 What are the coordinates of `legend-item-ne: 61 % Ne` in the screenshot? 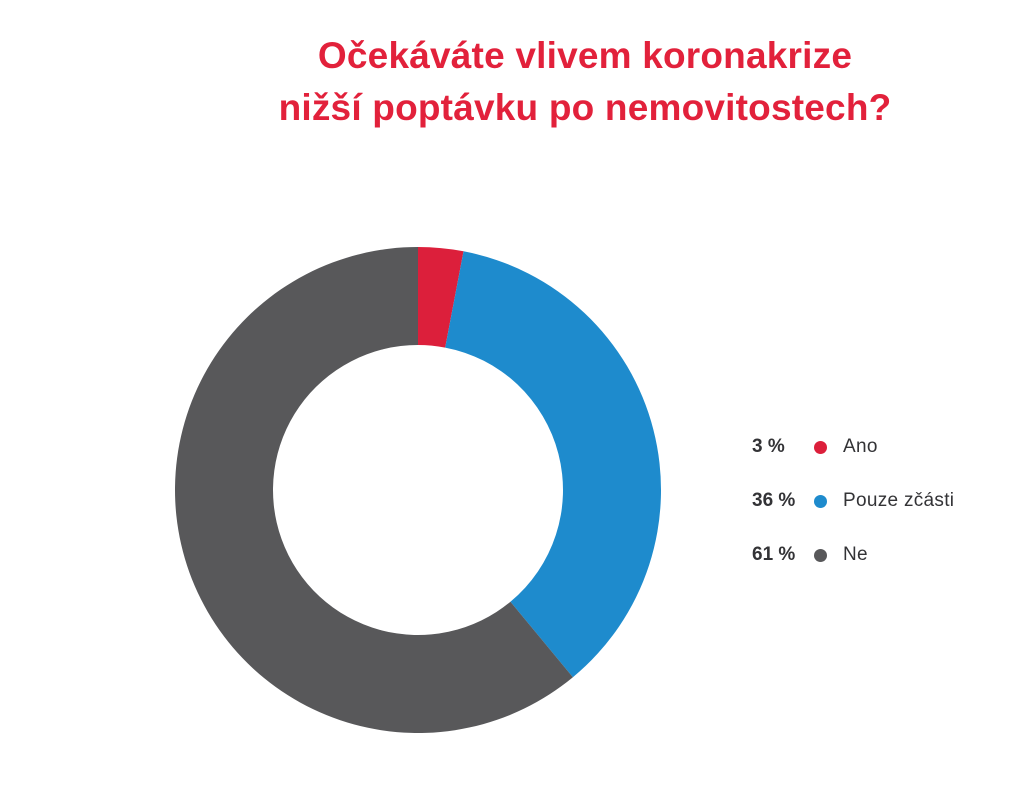 It's located at (853, 555).